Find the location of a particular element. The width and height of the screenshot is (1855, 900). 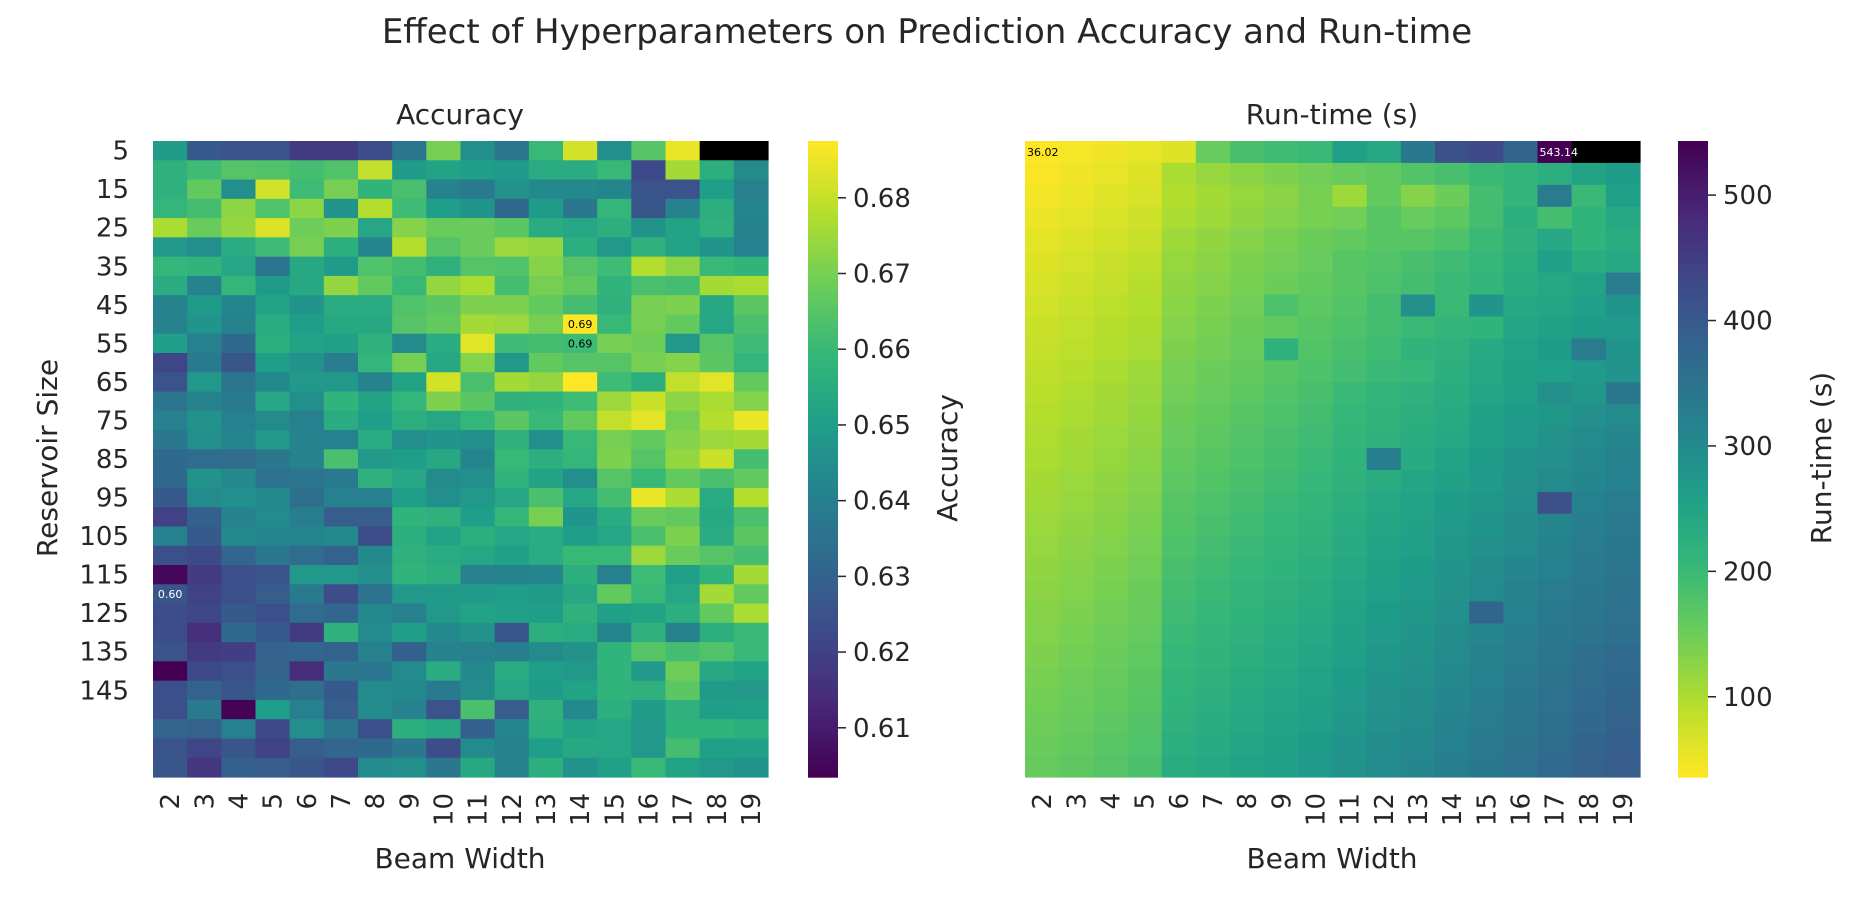

y-tick-label: 55 is located at coordinates (112, 344).